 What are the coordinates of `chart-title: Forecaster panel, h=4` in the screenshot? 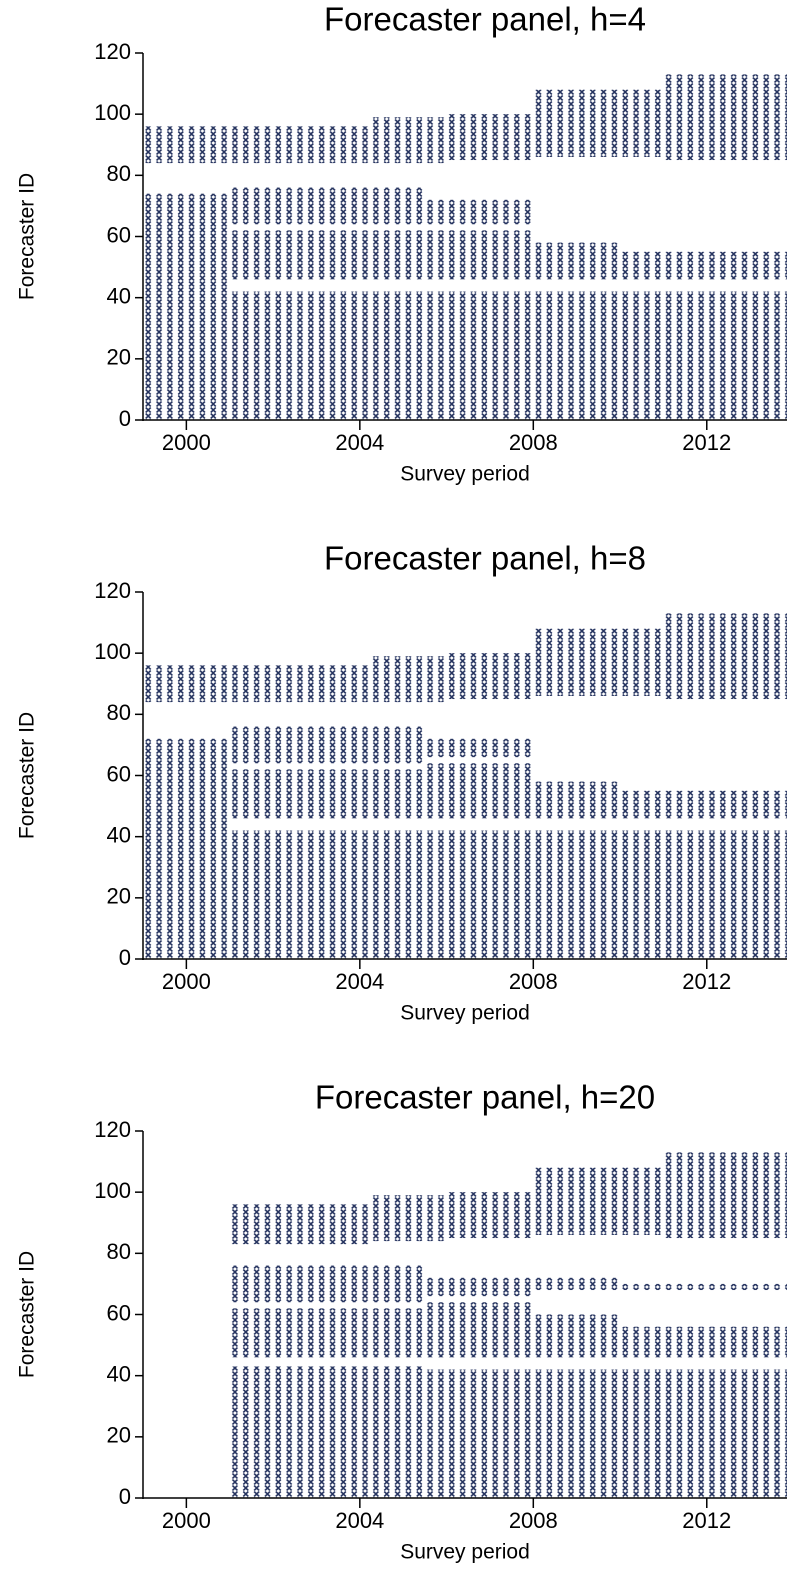 It's located at (485, 19).